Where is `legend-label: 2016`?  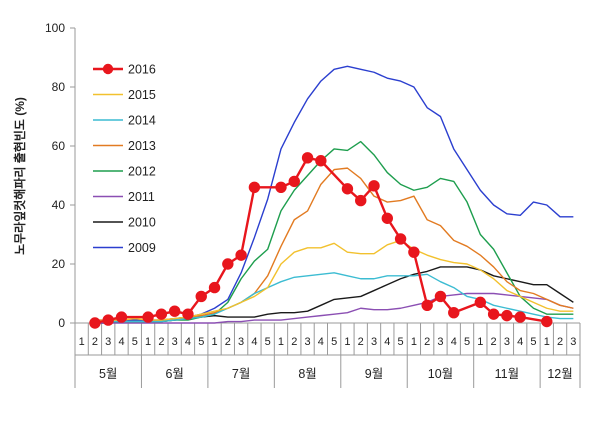
legend-label: 2016 is located at coordinates (142, 70).